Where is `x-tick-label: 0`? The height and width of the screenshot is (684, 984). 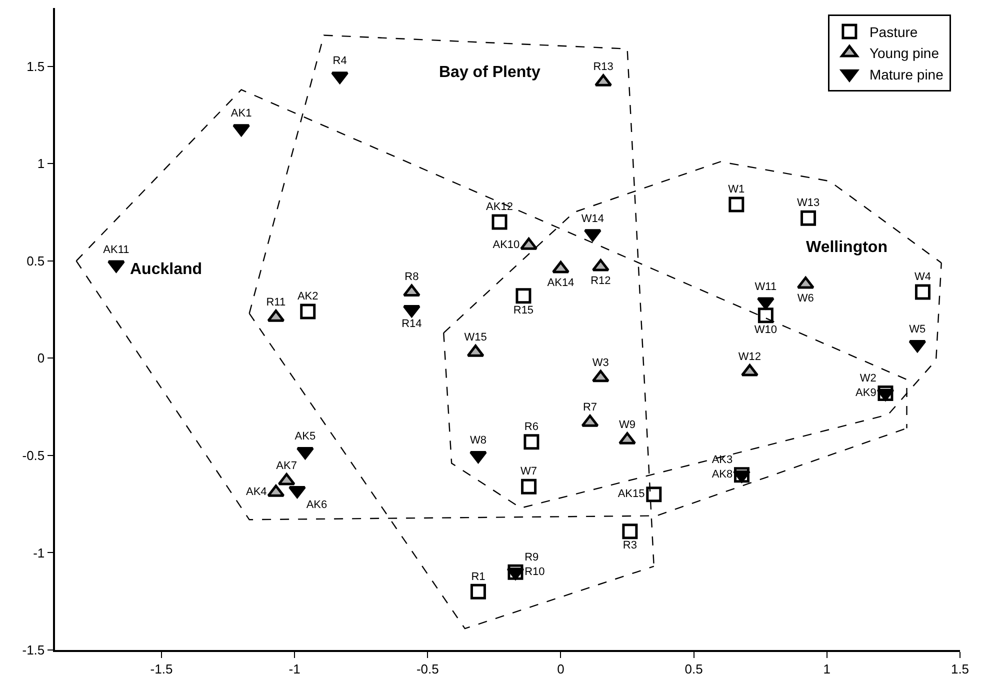
x-tick-label: 0 is located at coordinates (560, 668).